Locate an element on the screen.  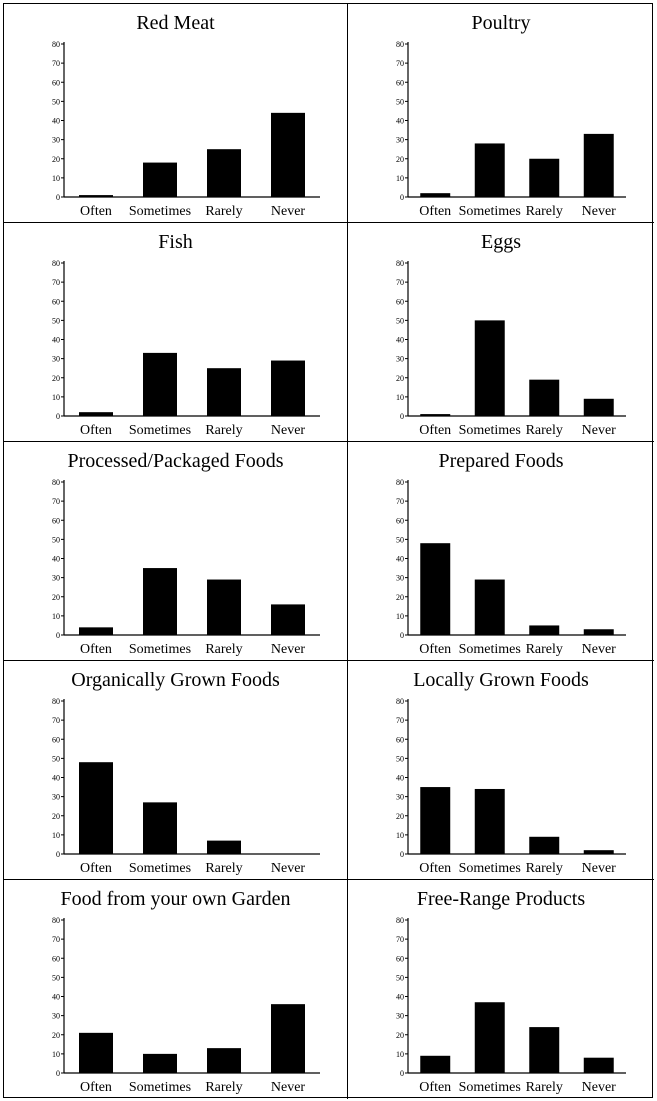
chart-title: Free-Range Products is located at coordinates (501, 899).